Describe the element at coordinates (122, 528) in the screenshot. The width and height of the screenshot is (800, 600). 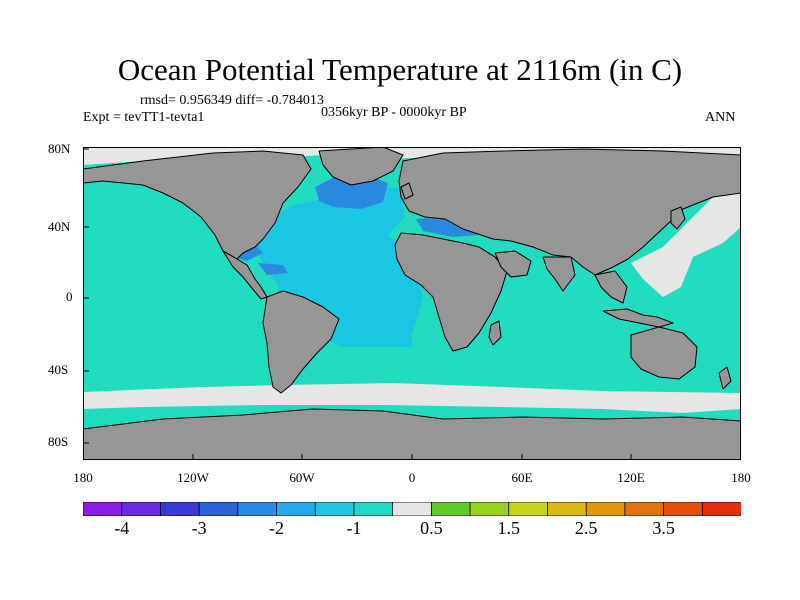
I see `colorbar-tick-label: -4` at that location.